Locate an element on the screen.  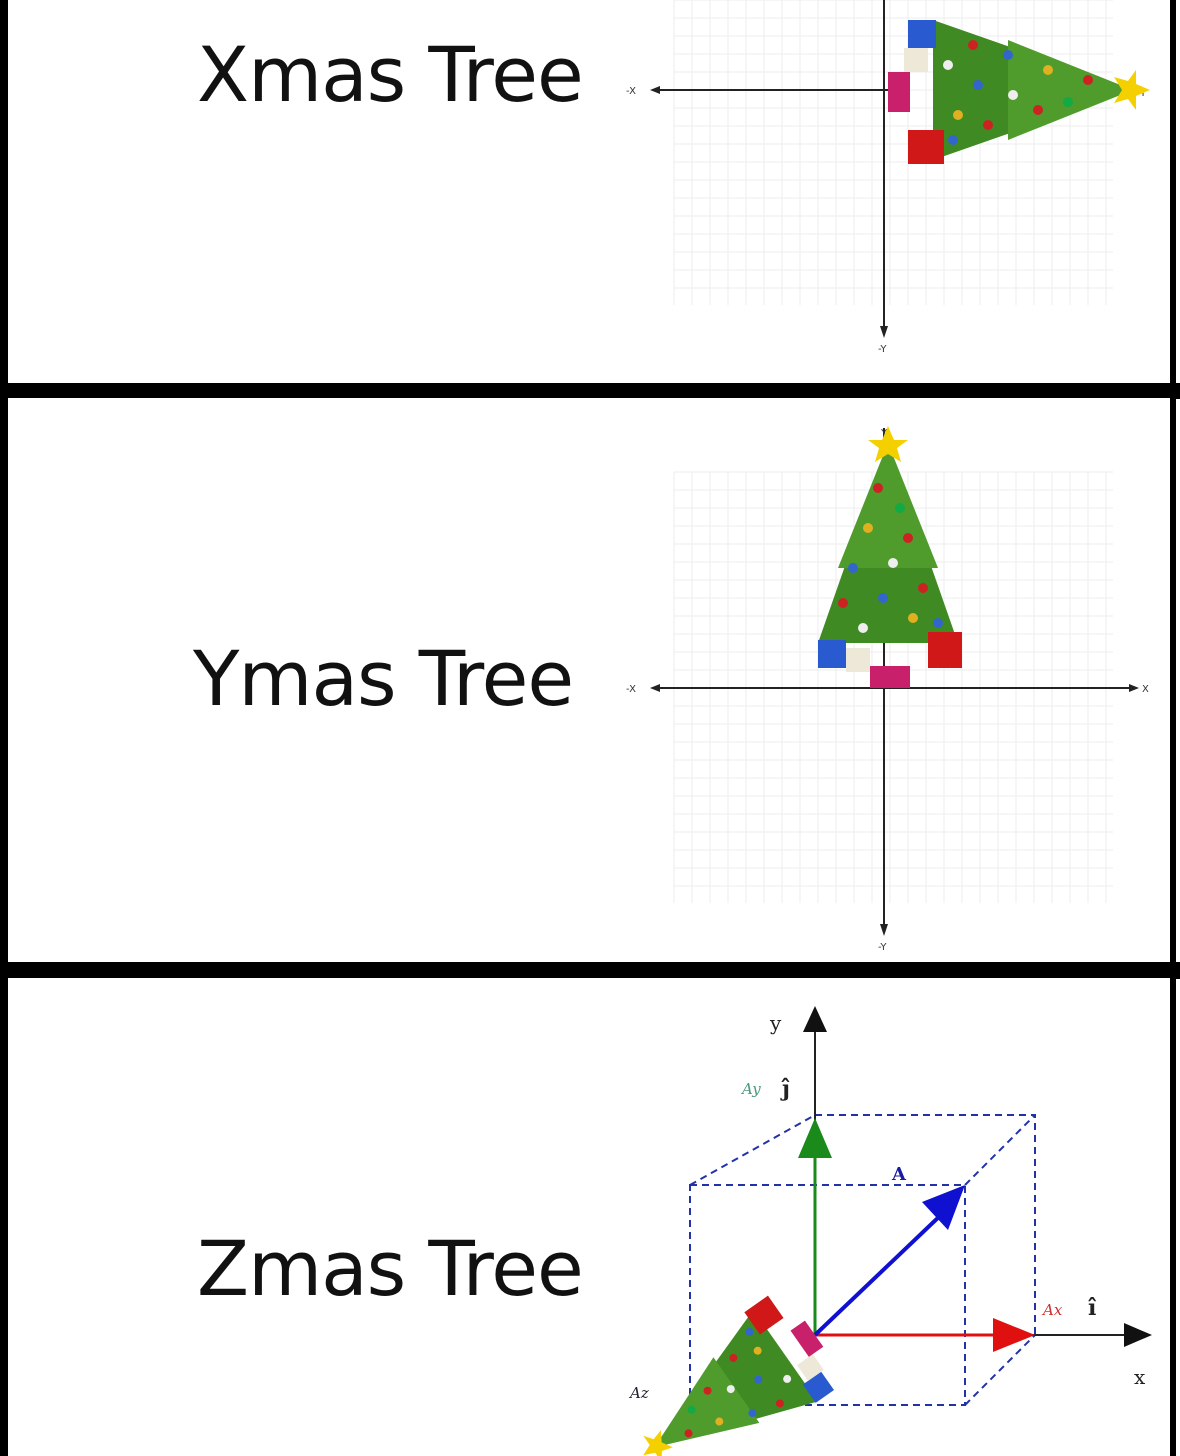
zmas-vector-diagram: y x Ay ĵ A Ax î Az is located at coordinates (890, 1231).